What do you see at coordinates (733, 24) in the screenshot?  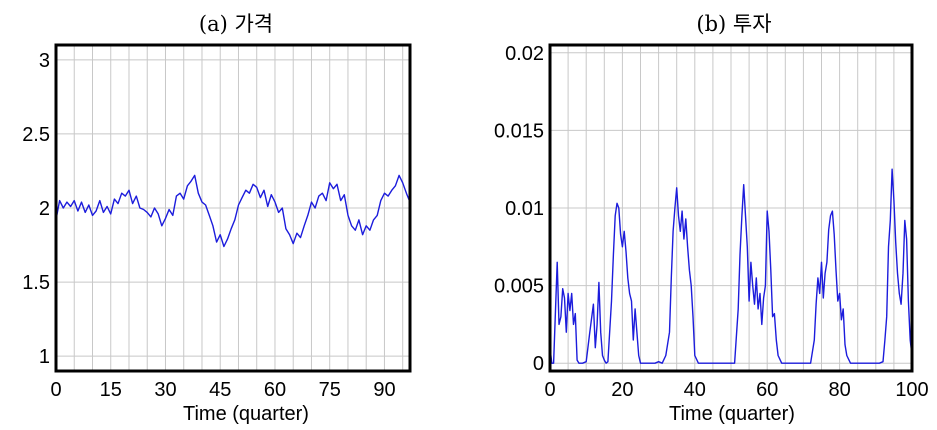 I see `chart-title-b: (b) 투자` at bounding box center [733, 24].